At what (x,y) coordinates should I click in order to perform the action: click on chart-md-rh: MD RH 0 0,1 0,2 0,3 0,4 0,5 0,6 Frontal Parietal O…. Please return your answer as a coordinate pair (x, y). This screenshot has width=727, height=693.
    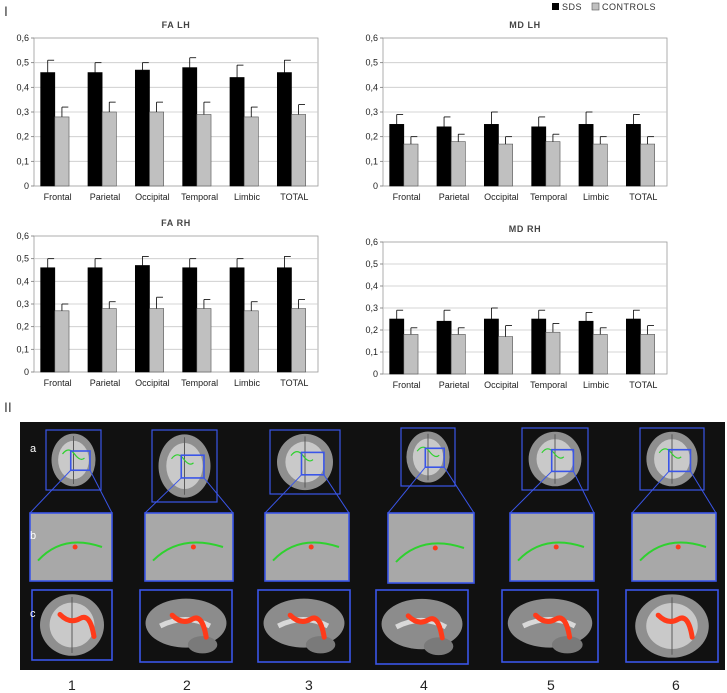
    Looking at the image, I should click on (516, 307).